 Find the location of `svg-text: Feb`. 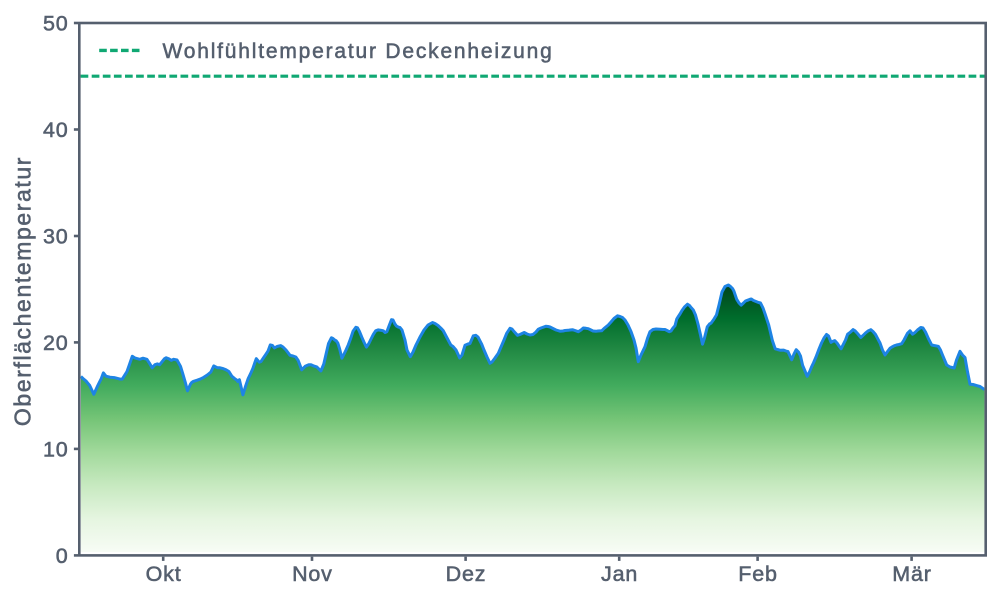

svg-text: Feb is located at coordinates (757, 574).